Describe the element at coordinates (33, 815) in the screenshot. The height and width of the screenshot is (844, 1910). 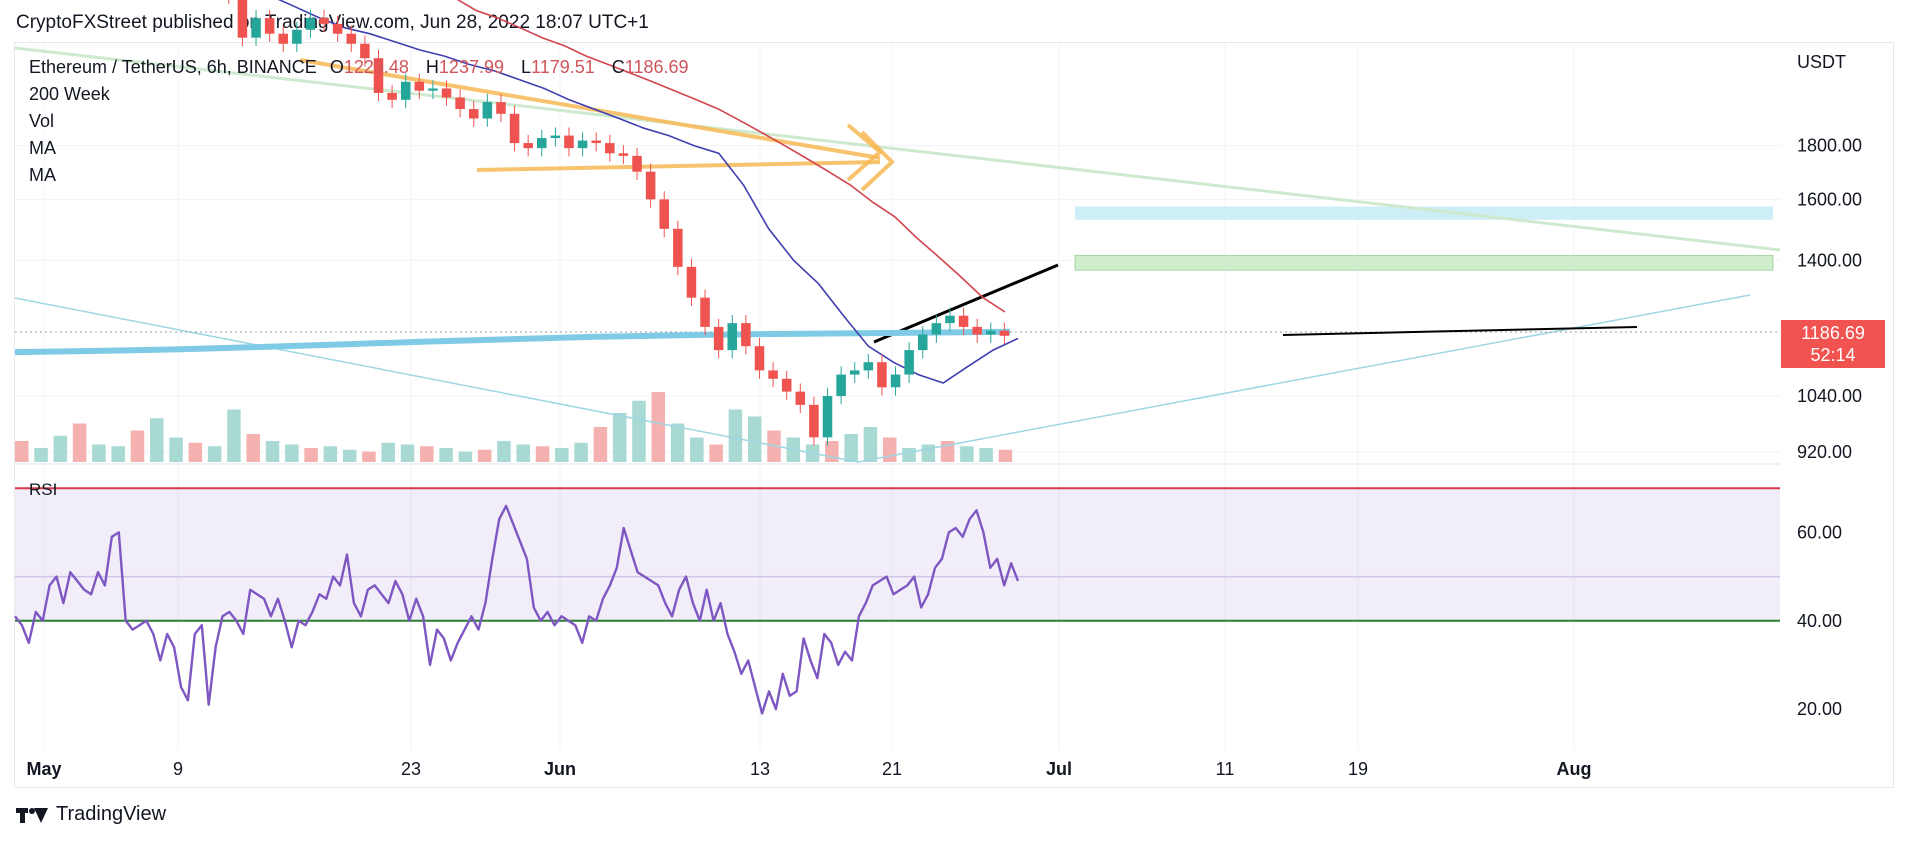
I see `tradingview-logo-icon` at that location.